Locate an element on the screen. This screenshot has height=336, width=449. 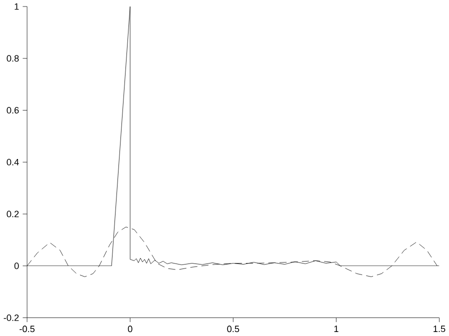
y-tick-label: 0 is located at coordinates (16, 266).